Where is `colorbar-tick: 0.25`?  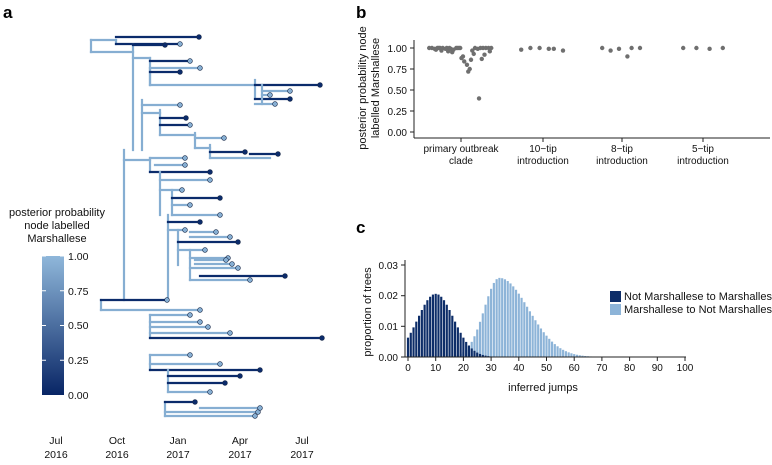 colorbar-tick: 0.25 is located at coordinates (78, 361).